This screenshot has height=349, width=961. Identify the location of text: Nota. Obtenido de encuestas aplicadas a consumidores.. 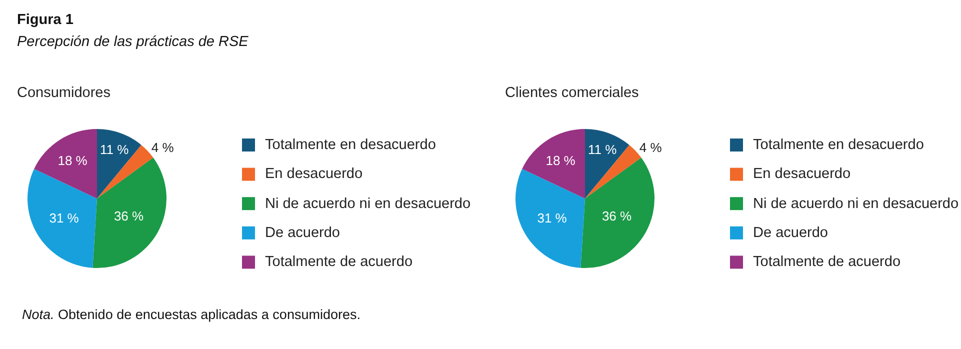
(191, 314).